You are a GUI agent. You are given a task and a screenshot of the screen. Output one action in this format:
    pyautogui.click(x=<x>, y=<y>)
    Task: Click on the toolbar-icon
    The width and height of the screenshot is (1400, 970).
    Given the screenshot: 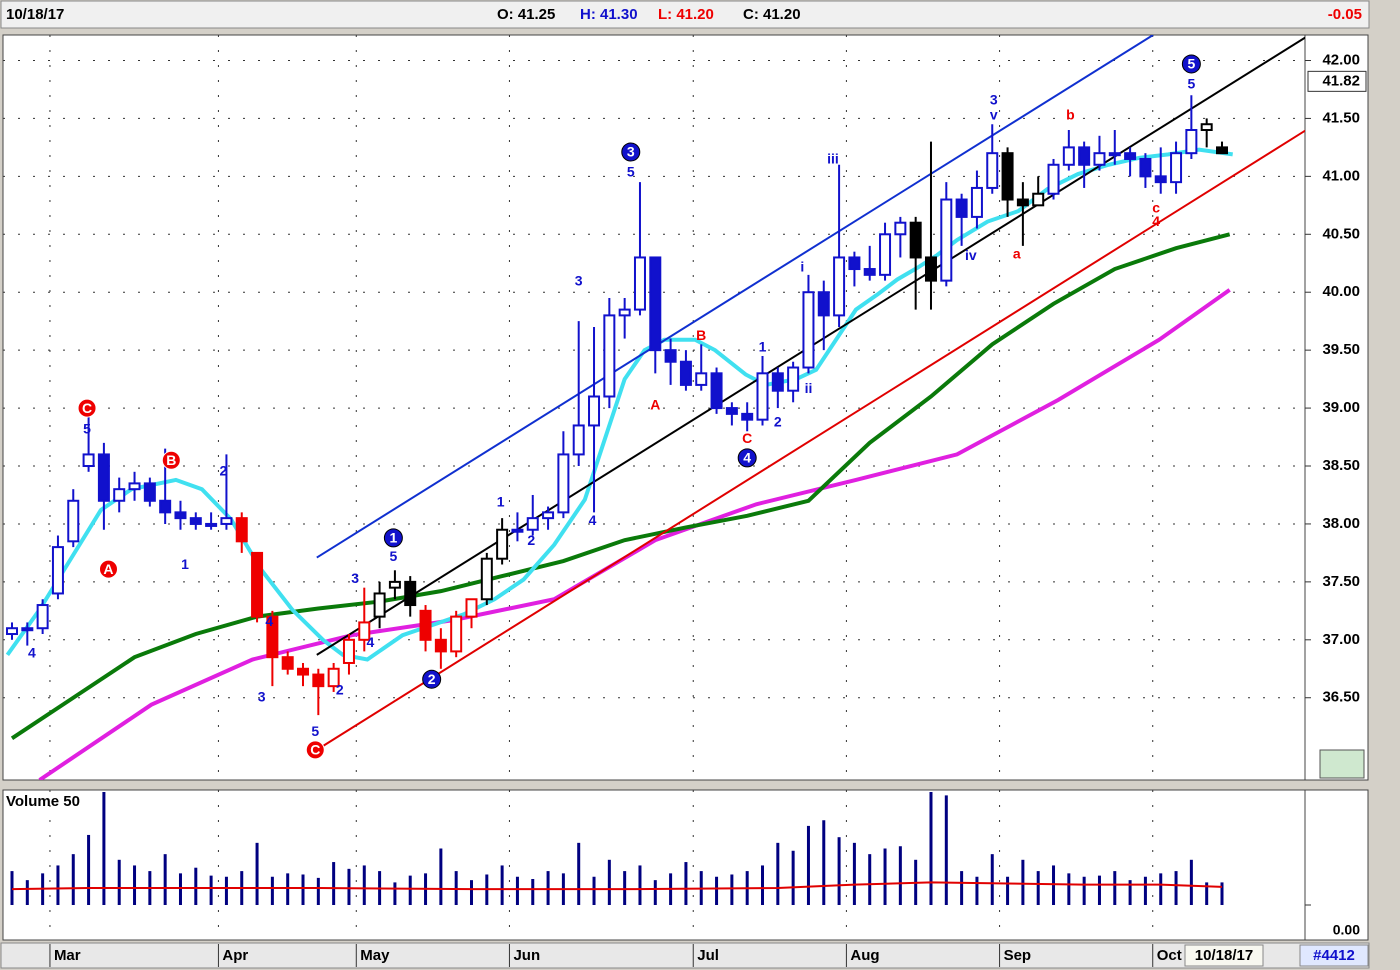 What is the action you would take?
    pyautogui.click(x=1342, y=764)
    